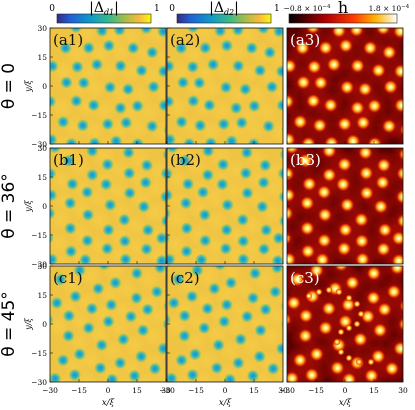  I want to click on x-tick-label: 15, so click(137, 390).